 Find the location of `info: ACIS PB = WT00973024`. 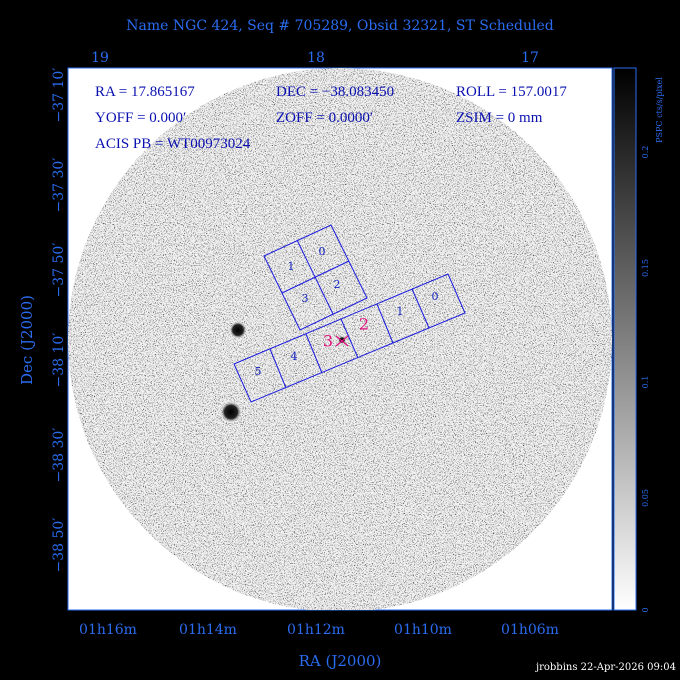

info: ACIS PB = WT00973024 is located at coordinates (173, 144).